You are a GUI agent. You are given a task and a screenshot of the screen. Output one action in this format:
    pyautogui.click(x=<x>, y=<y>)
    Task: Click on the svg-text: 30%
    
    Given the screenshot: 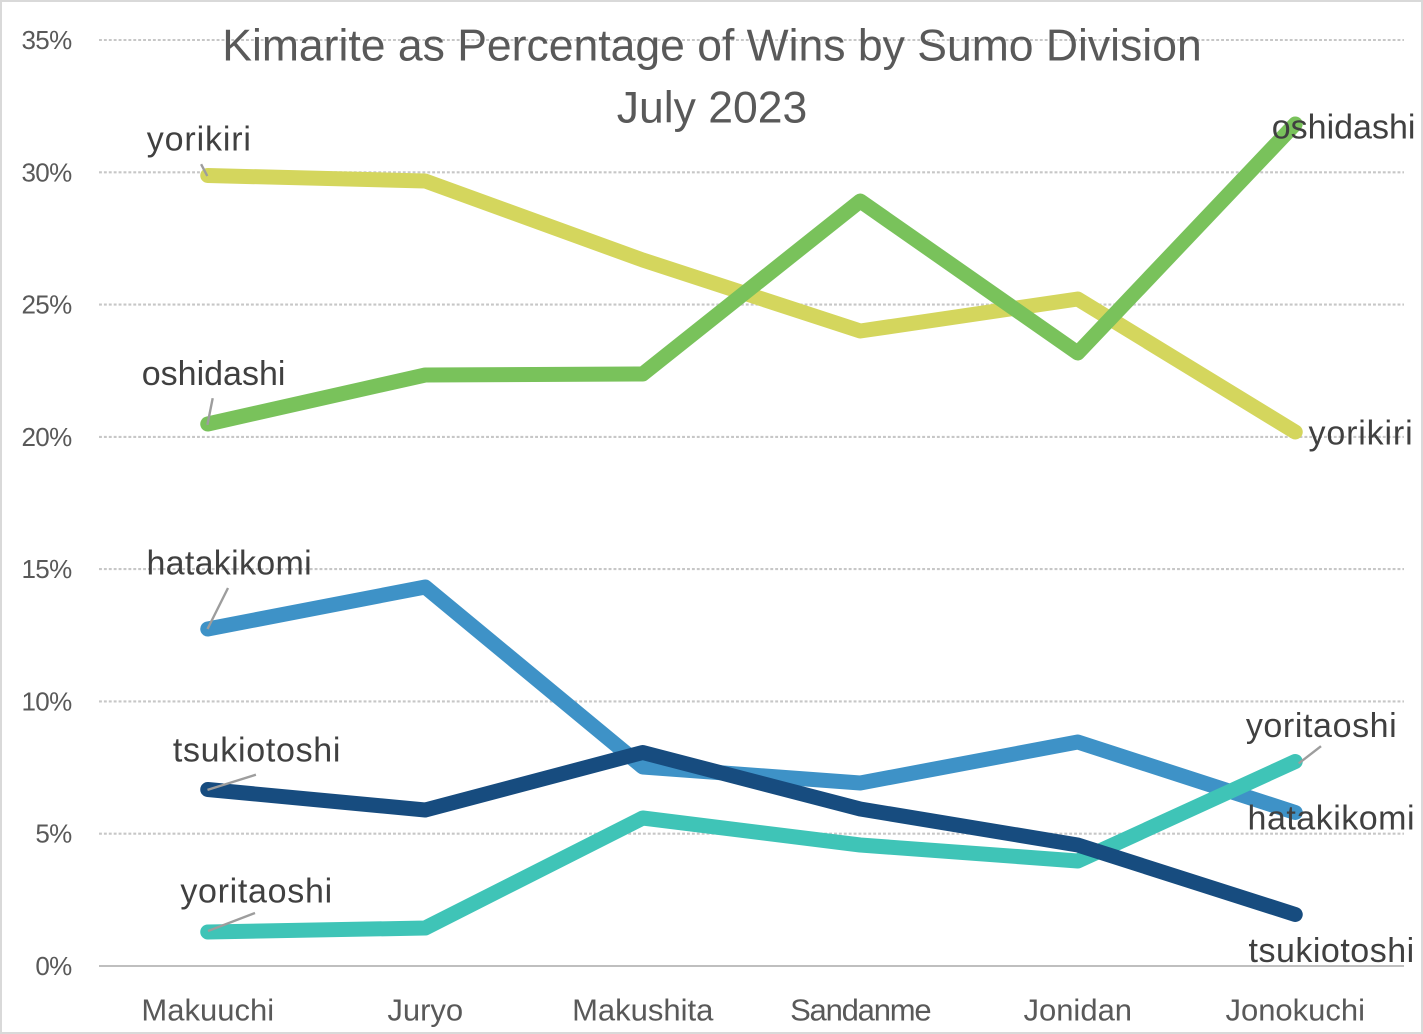 What is the action you would take?
    pyautogui.click(x=47, y=172)
    